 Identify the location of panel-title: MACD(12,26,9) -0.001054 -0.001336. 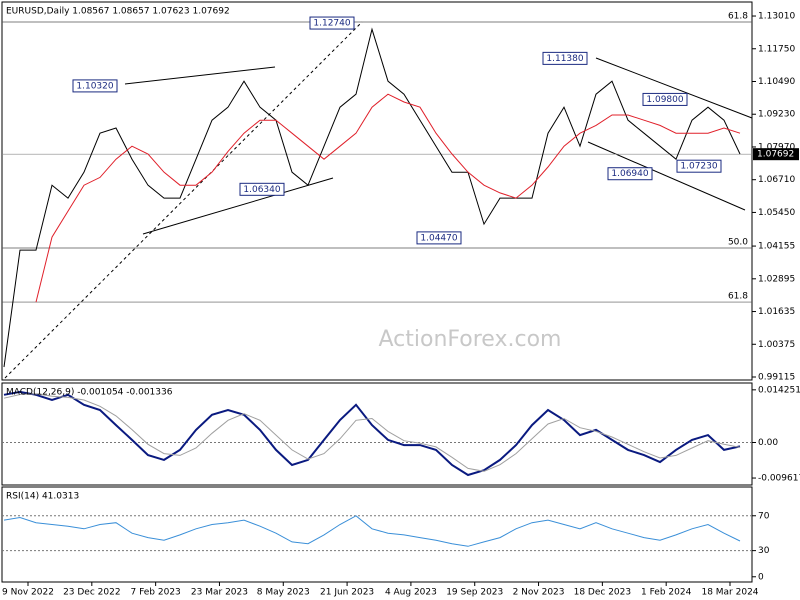
(89, 393).